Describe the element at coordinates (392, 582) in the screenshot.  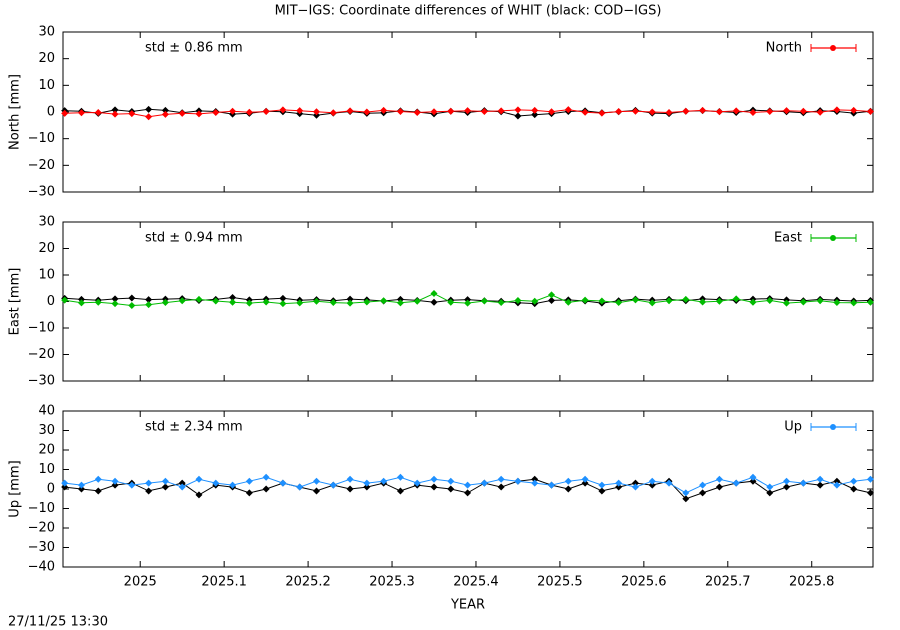
I see `x-tick-label: 2025.3` at that location.